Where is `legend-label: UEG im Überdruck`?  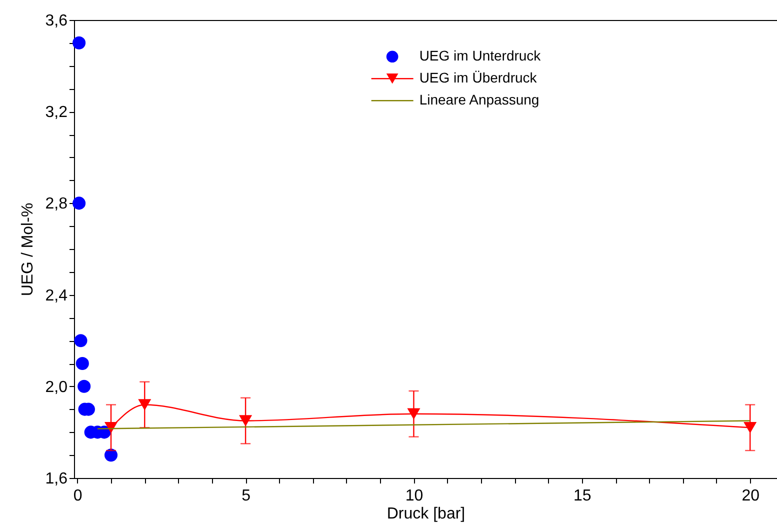
legend-label: UEG im Überdruck is located at coordinates (478, 78).